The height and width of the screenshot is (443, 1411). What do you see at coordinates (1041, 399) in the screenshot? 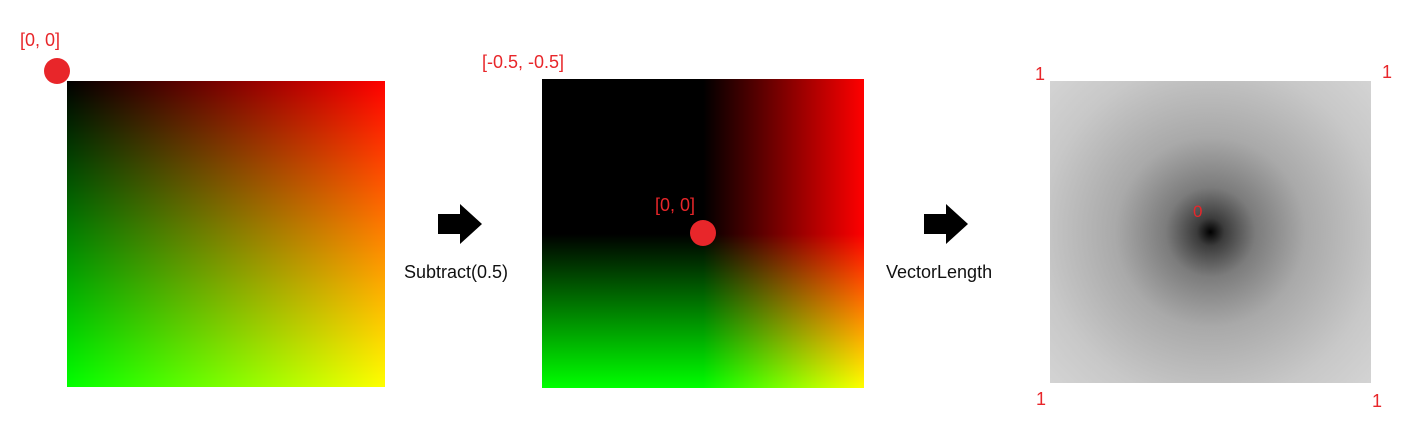
I see `corner-value-bottom-left: 1` at bounding box center [1041, 399].